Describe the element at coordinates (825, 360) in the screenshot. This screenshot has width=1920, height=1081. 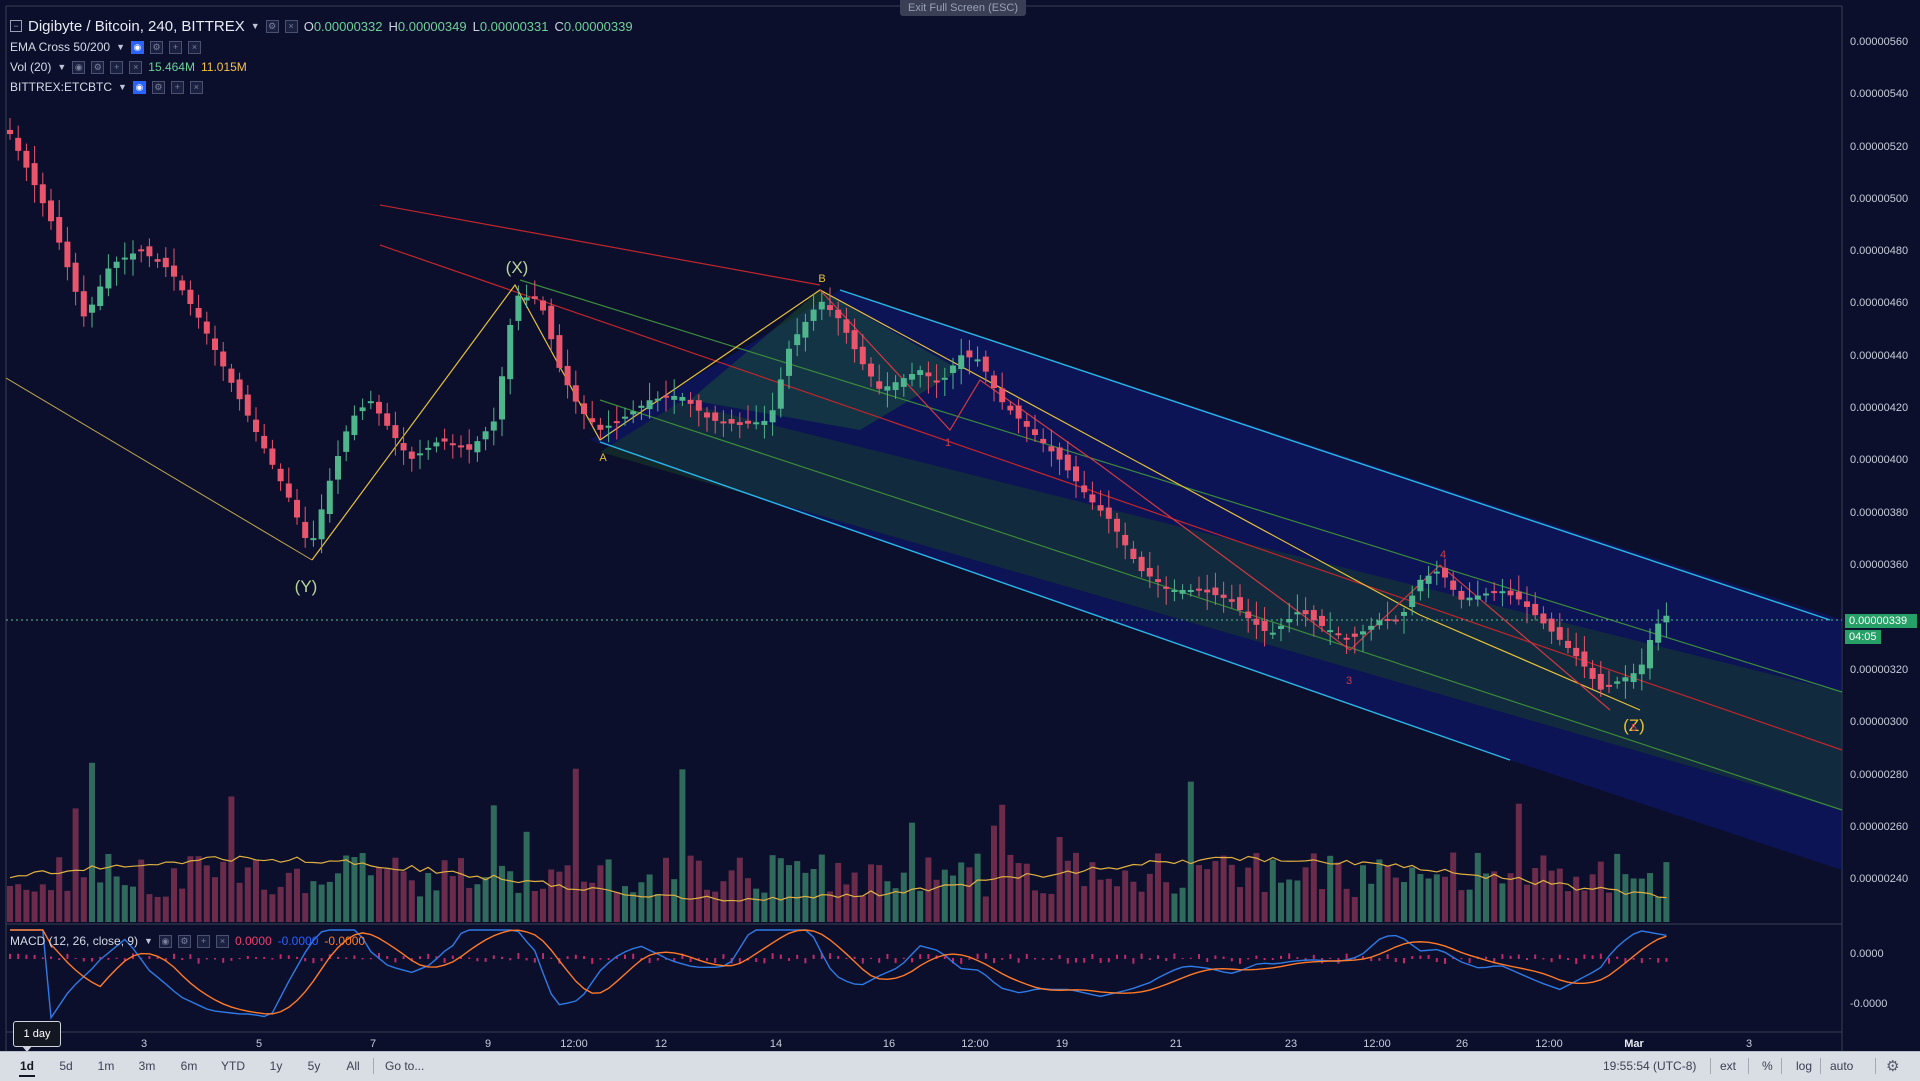
I see `triangle-ab-fill` at that location.